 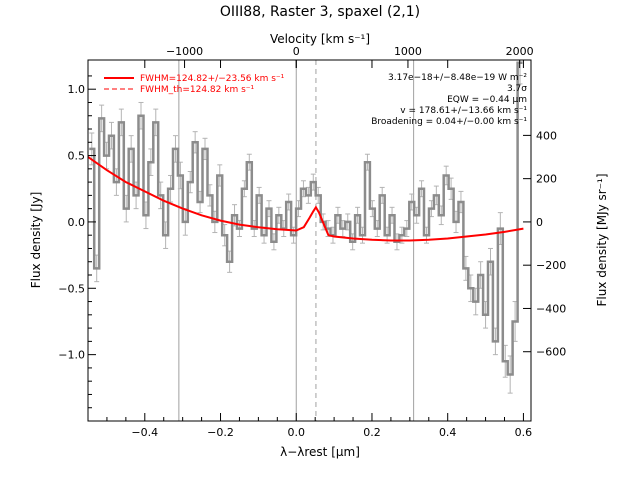 What do you see at coordinates (551, 352) in the screenshot?
I see `right-tick-label: −600` at bounding box center [551, 352].